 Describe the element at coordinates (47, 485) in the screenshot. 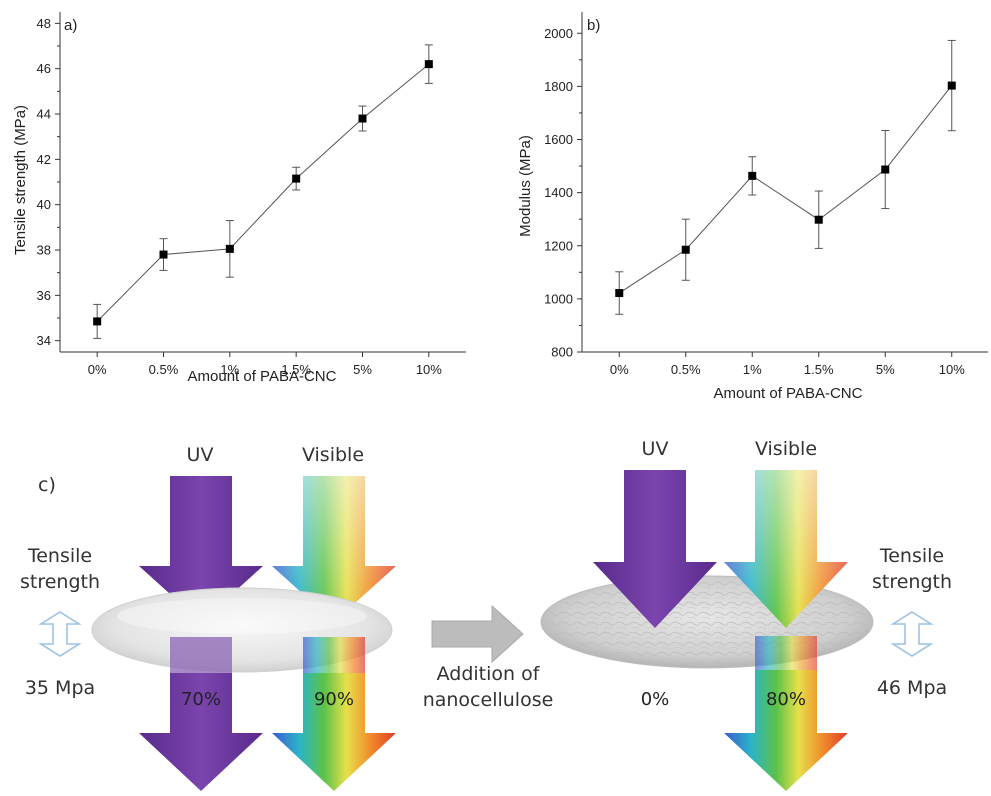

I see `panel-c-letter: c)` at that location.